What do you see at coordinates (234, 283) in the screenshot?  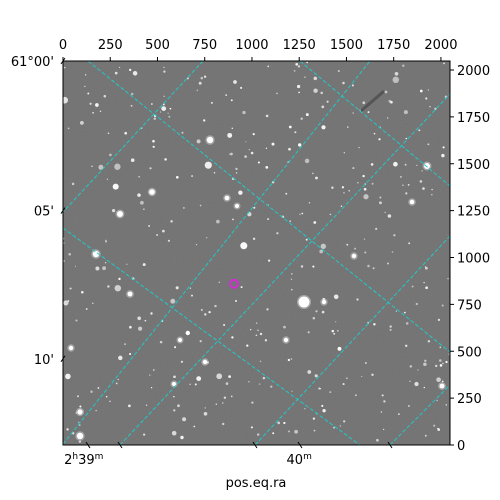 I see `marker-circle` at bounding box center [234, 283].